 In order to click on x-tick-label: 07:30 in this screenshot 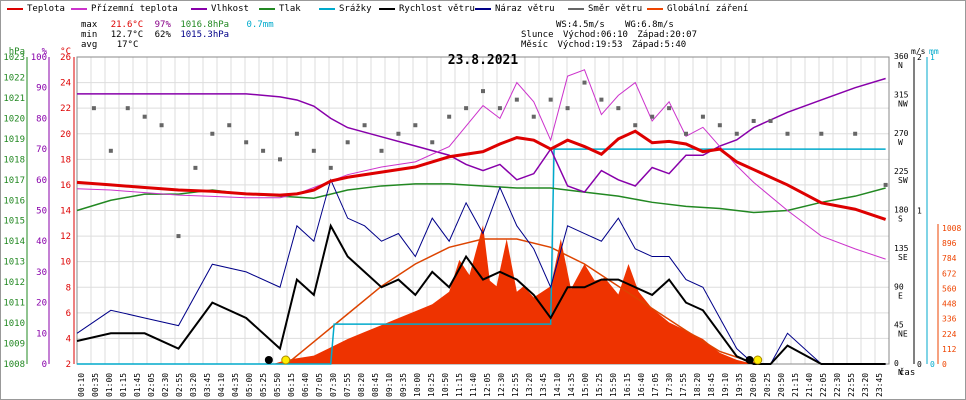, I will do `click(333, 385)`.